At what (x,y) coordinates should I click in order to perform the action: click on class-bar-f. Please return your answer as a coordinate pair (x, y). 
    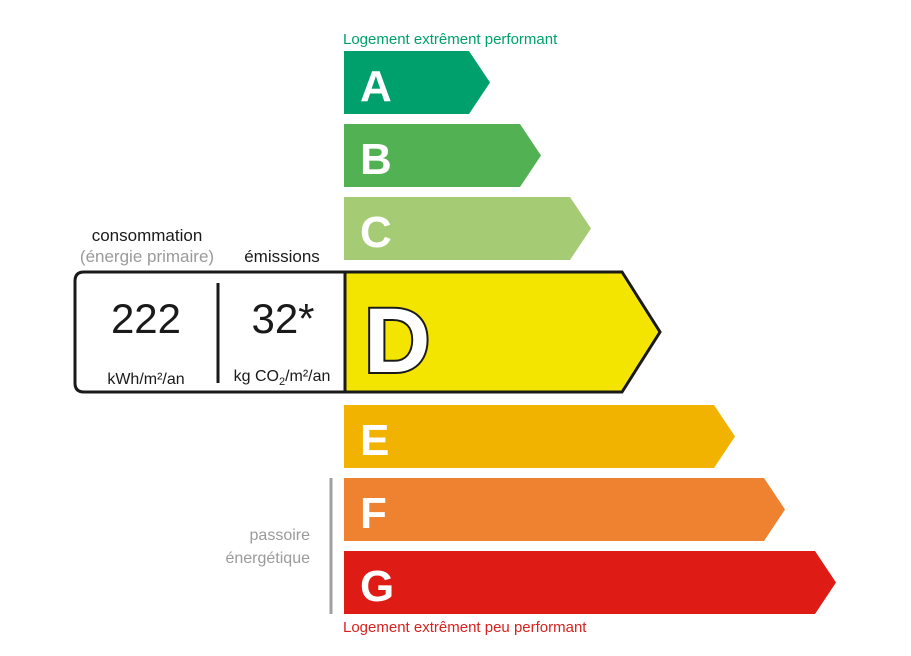
    Looking at the image, I should click on (564, 509).